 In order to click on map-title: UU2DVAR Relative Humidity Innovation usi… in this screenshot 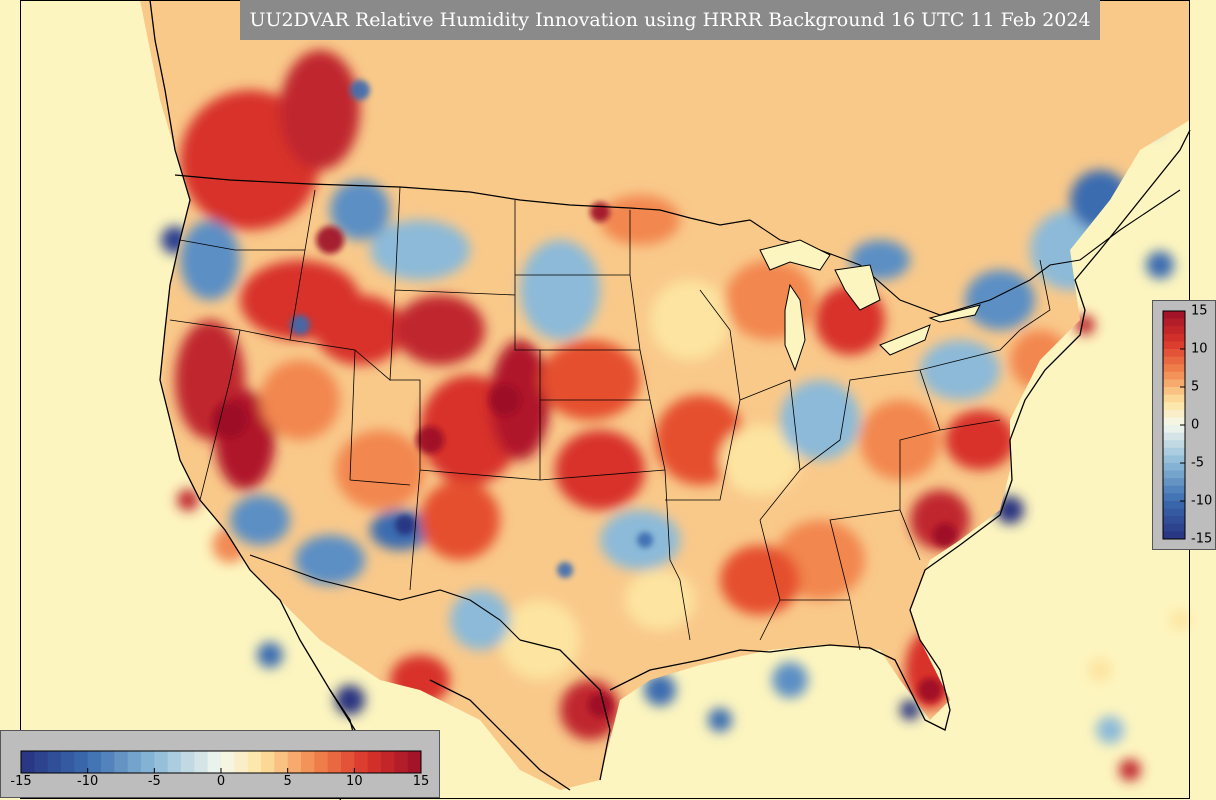, I will do `click(670, 20)`.